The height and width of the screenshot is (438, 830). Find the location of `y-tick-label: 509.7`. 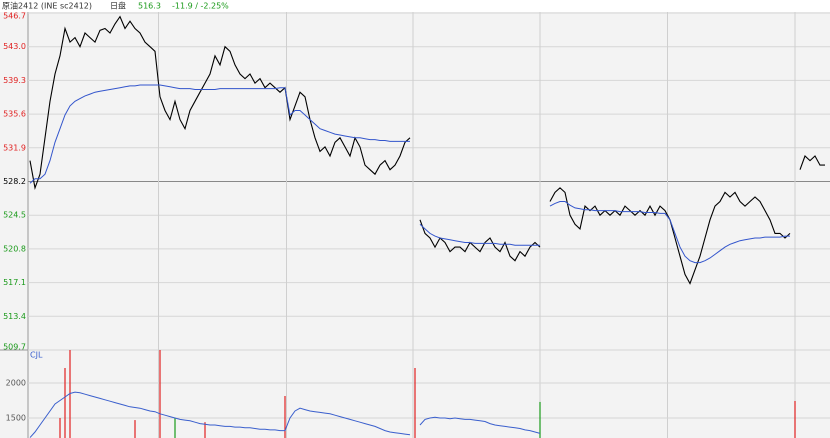

y-tick-label: 509.7 is located at coordinates (14, 347).